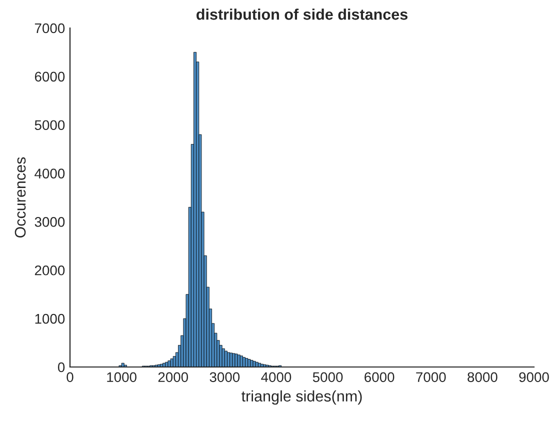  Describe the element at coordinates (379, 377) in the screenshot. I see `x-tick-label: 6000` at that location.